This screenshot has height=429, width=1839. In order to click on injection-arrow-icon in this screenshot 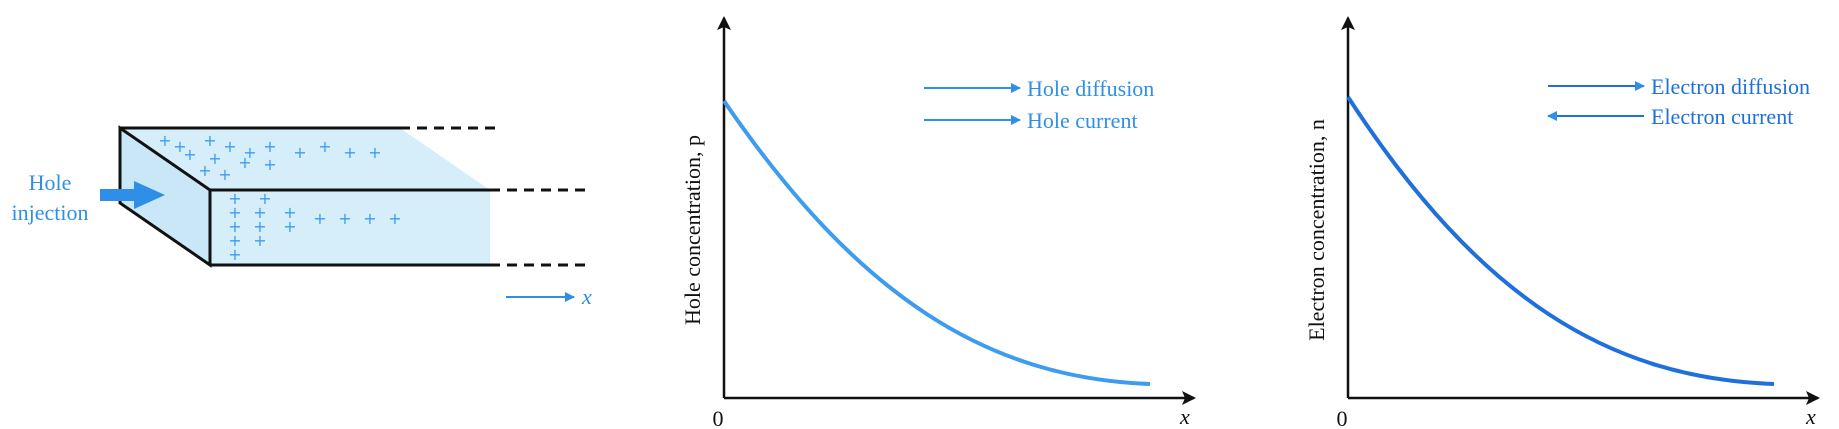, I will do `click(132, 195)`.